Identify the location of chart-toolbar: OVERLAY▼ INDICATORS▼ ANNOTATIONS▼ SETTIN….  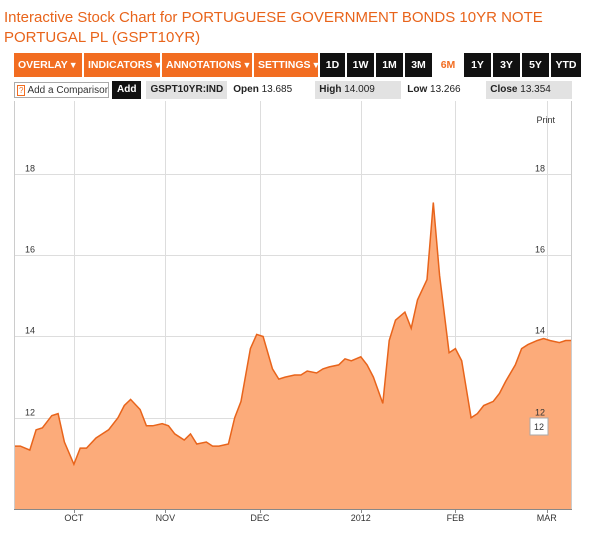
(298, 65).